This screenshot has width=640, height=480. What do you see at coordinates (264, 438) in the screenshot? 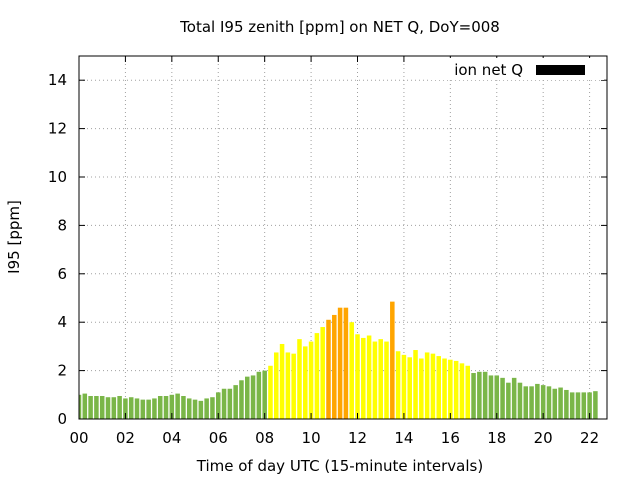
I see `x-tick-label: 08` at bounding box center [264, 438].